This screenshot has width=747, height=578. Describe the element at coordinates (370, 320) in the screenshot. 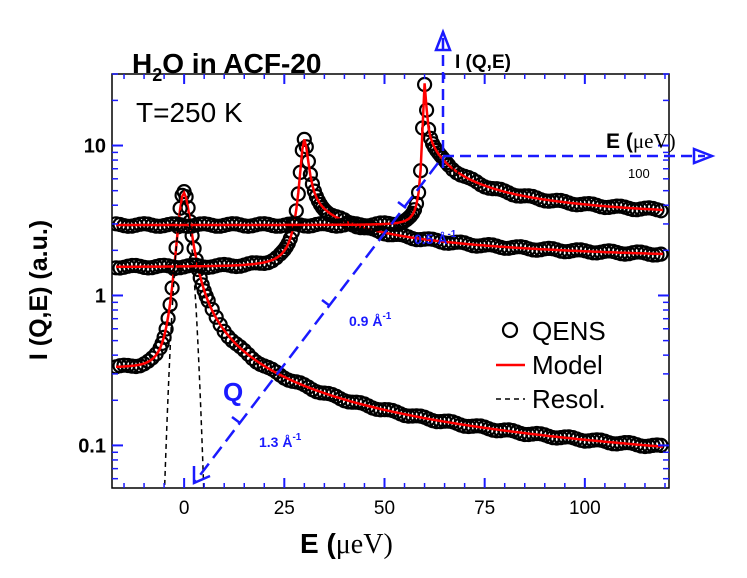

I see `q-value-label: 0.9 Å-1` at that location.